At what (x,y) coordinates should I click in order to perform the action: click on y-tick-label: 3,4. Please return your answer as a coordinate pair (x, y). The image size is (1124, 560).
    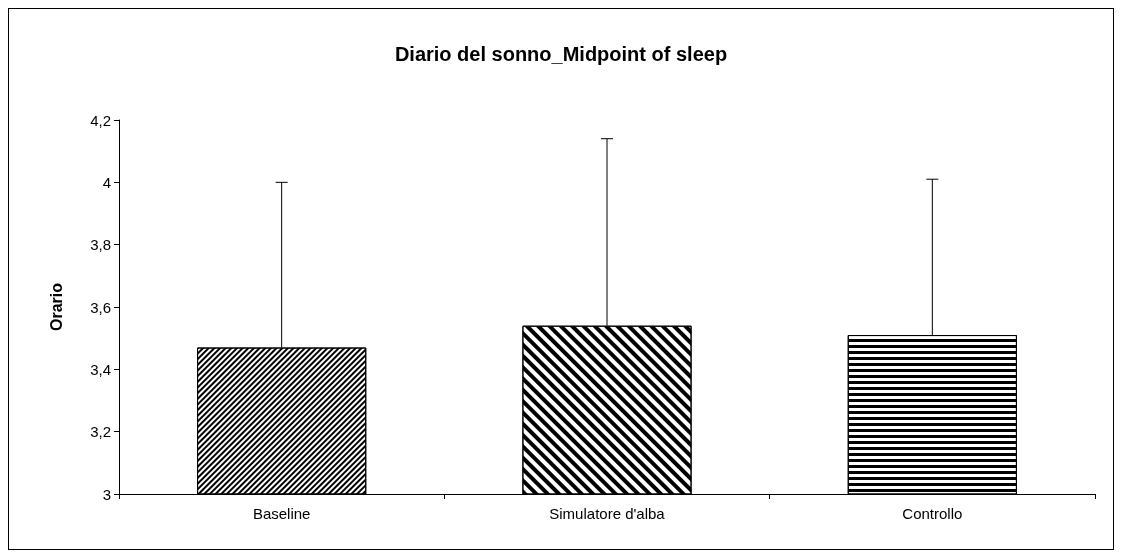
    Looking at the image, I should click on (100, 369).